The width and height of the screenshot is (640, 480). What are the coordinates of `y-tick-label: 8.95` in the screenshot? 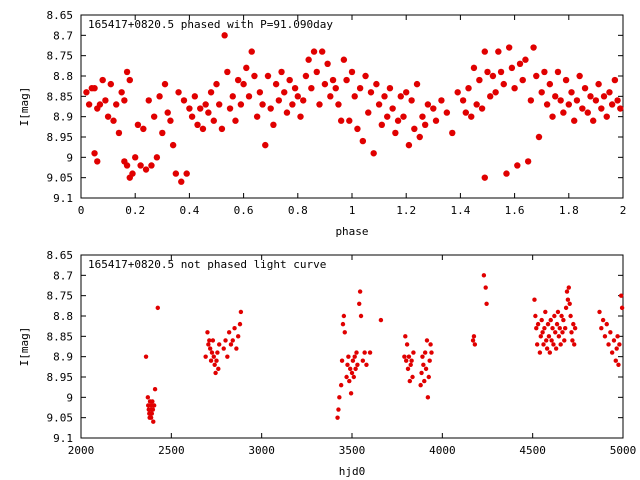 It's located at (60, 137).